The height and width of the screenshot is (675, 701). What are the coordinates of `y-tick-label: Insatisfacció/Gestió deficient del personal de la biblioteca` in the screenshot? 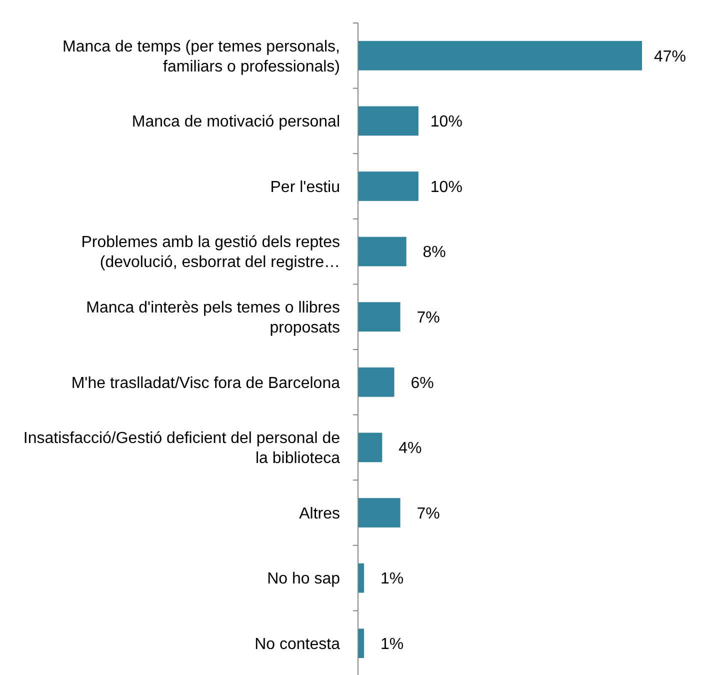 It's located at (181, 449).